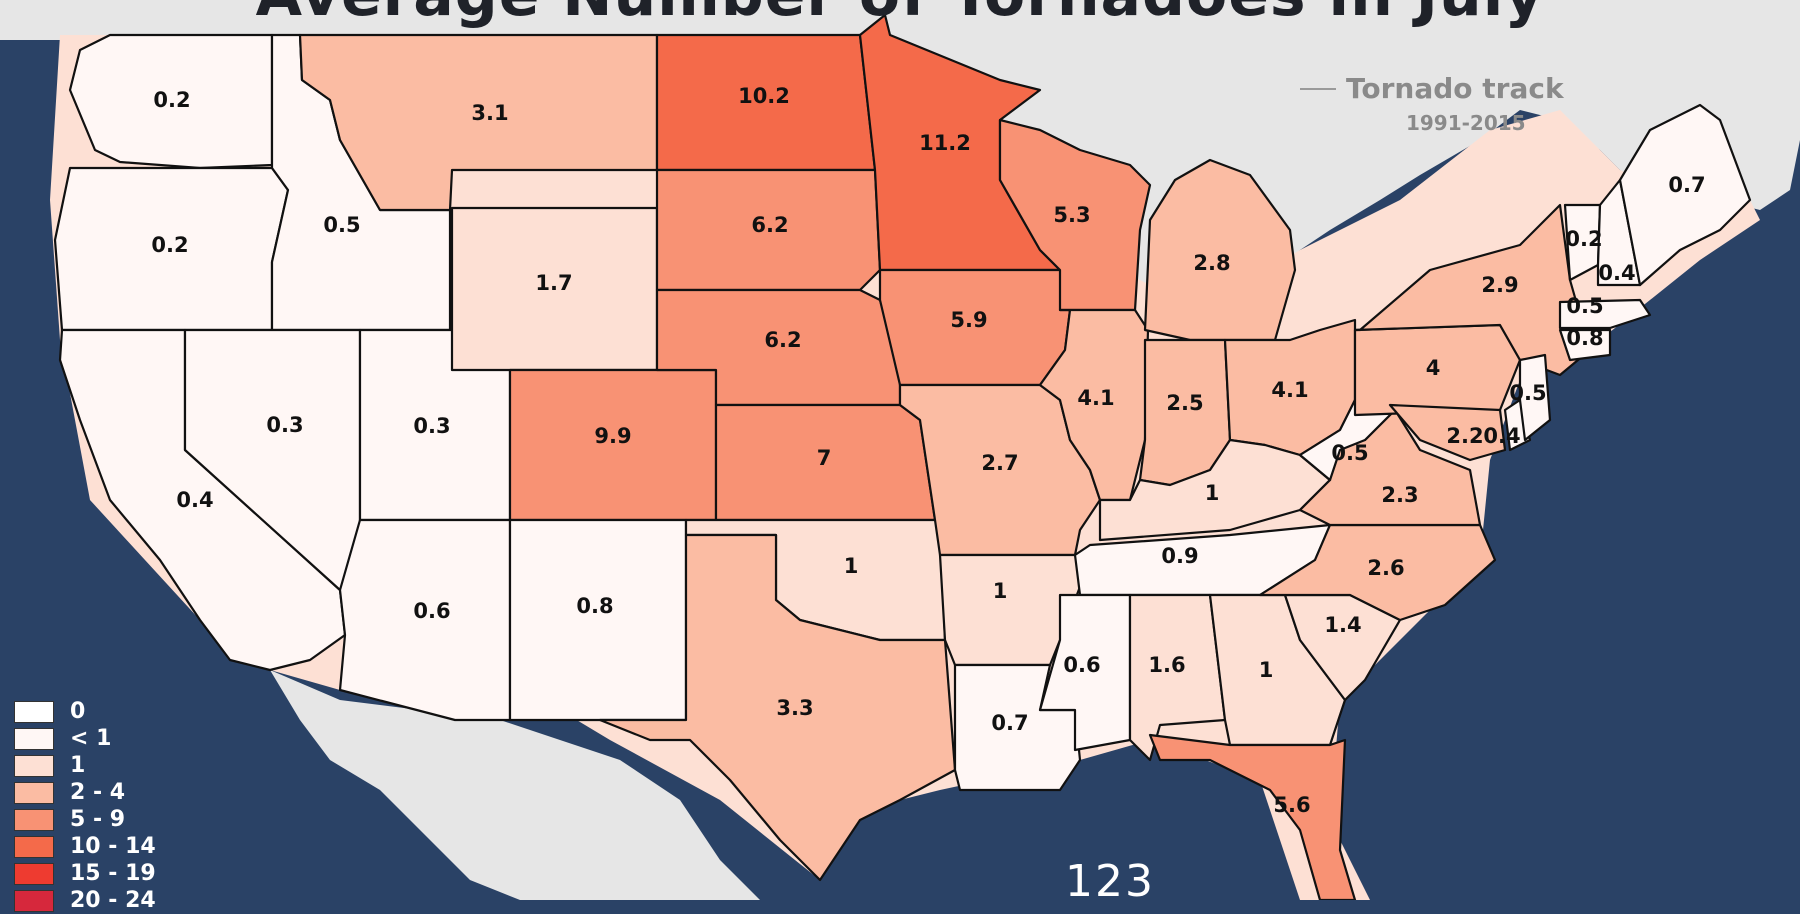 The height and width of the screenshot is (914, 1800). I want to click on state-new-jersey, so click(1535, 397).